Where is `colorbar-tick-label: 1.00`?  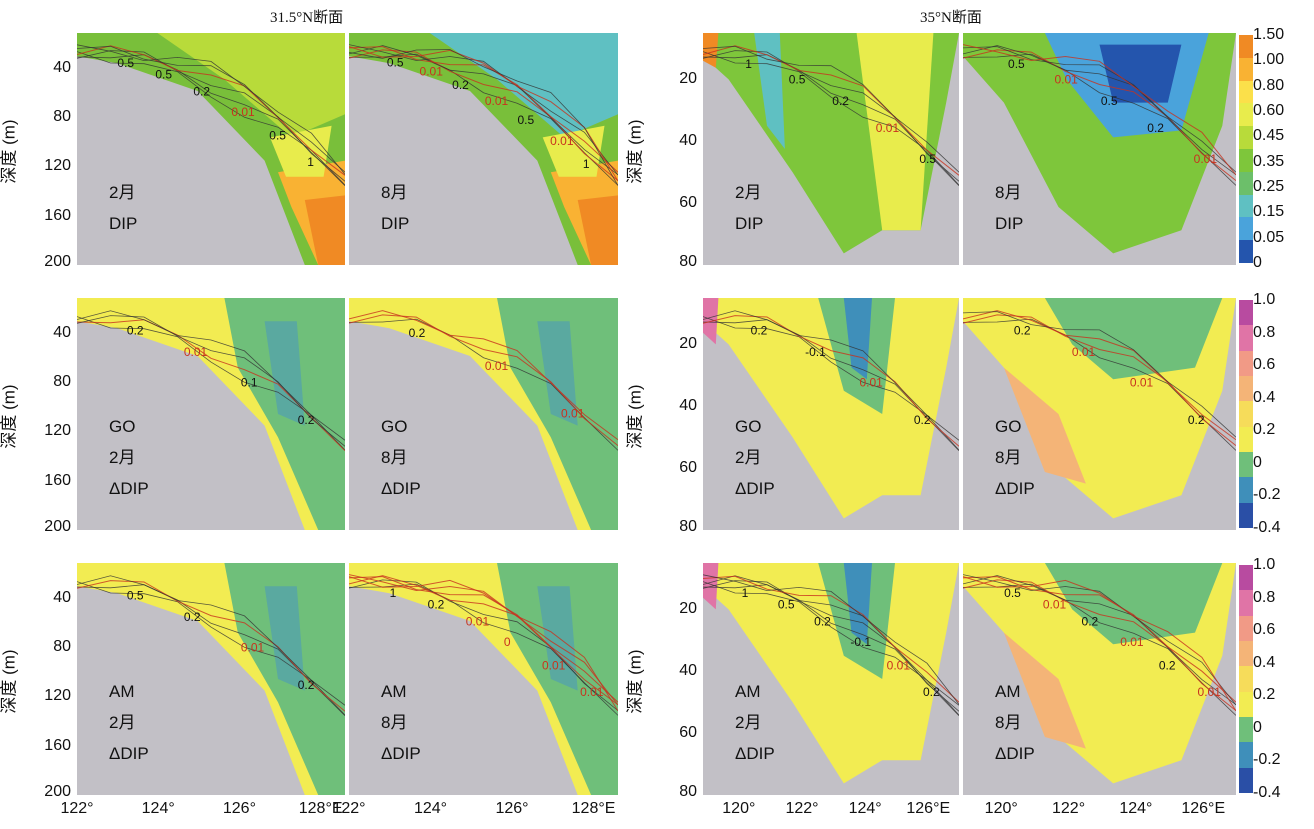 colorbar-tick-label: 1.00 is located at coordinates (1269, 60).